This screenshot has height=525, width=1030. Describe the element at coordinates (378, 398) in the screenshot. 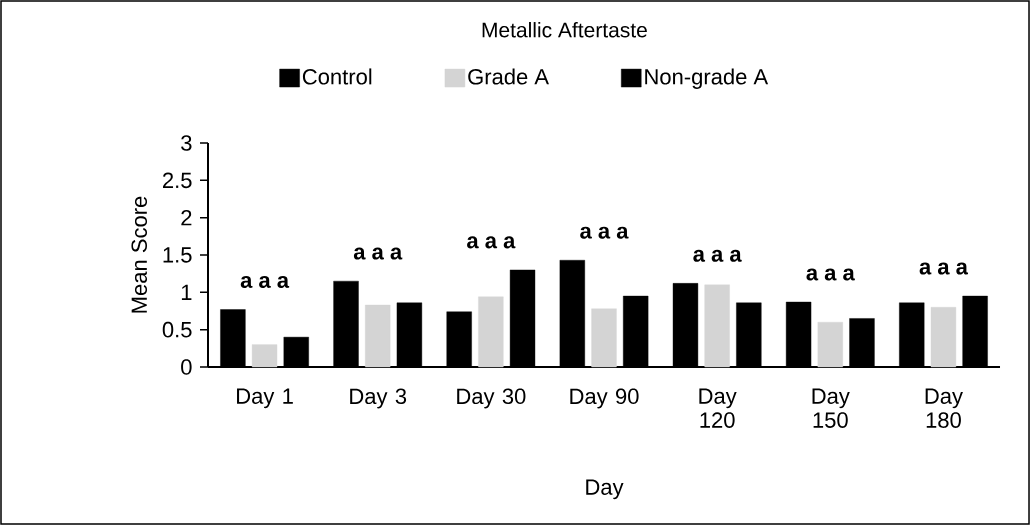

I see `x-tick-label: Day 3` at that location.